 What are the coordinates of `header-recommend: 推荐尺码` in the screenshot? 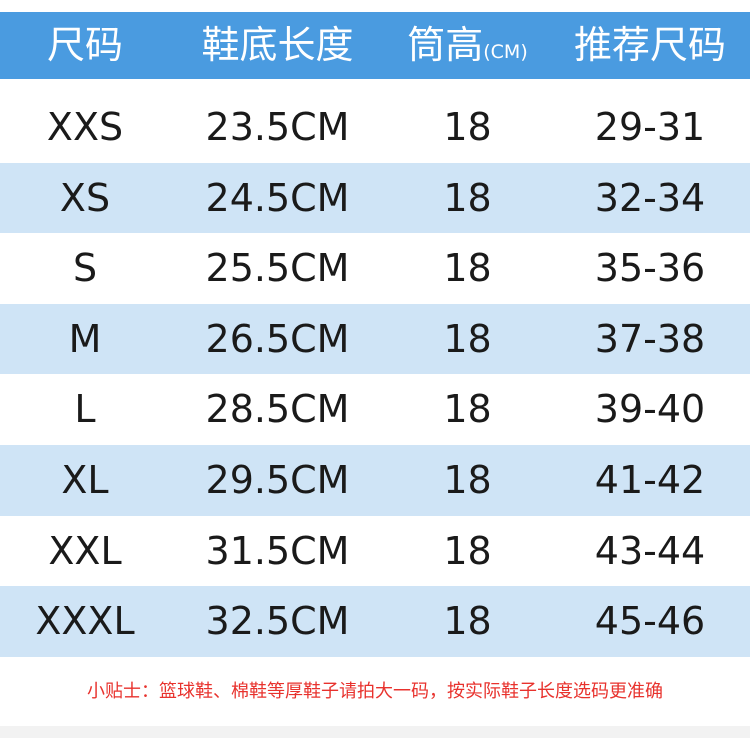 It's located at (649, 45).